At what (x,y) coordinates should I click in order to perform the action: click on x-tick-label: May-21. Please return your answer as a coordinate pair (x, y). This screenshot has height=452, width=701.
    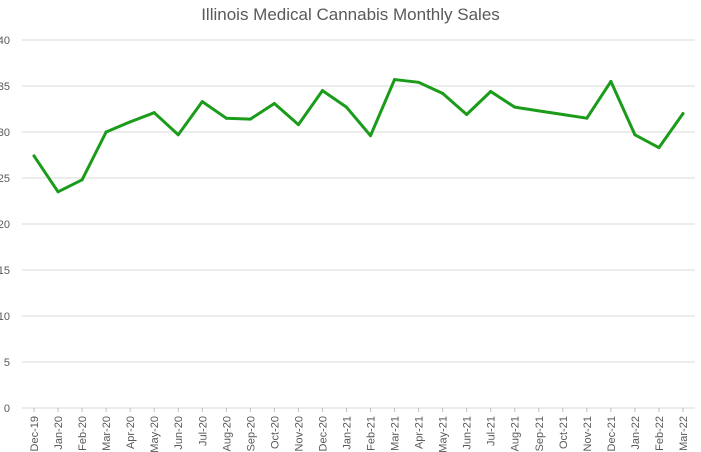
    Looking at the image, I should click on (444, 434).